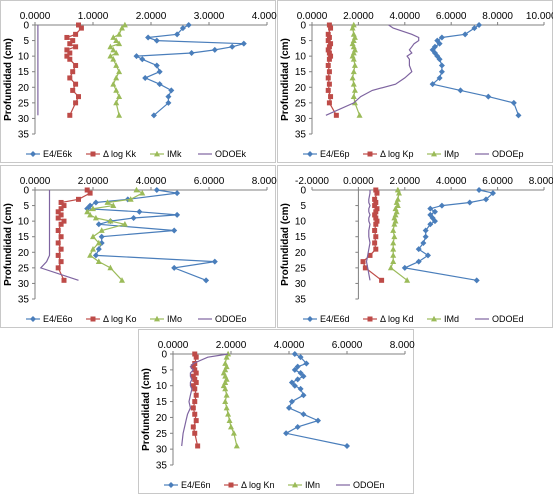  I want to click on y-axis-label: Profundidad (cm), so click(285, 244).